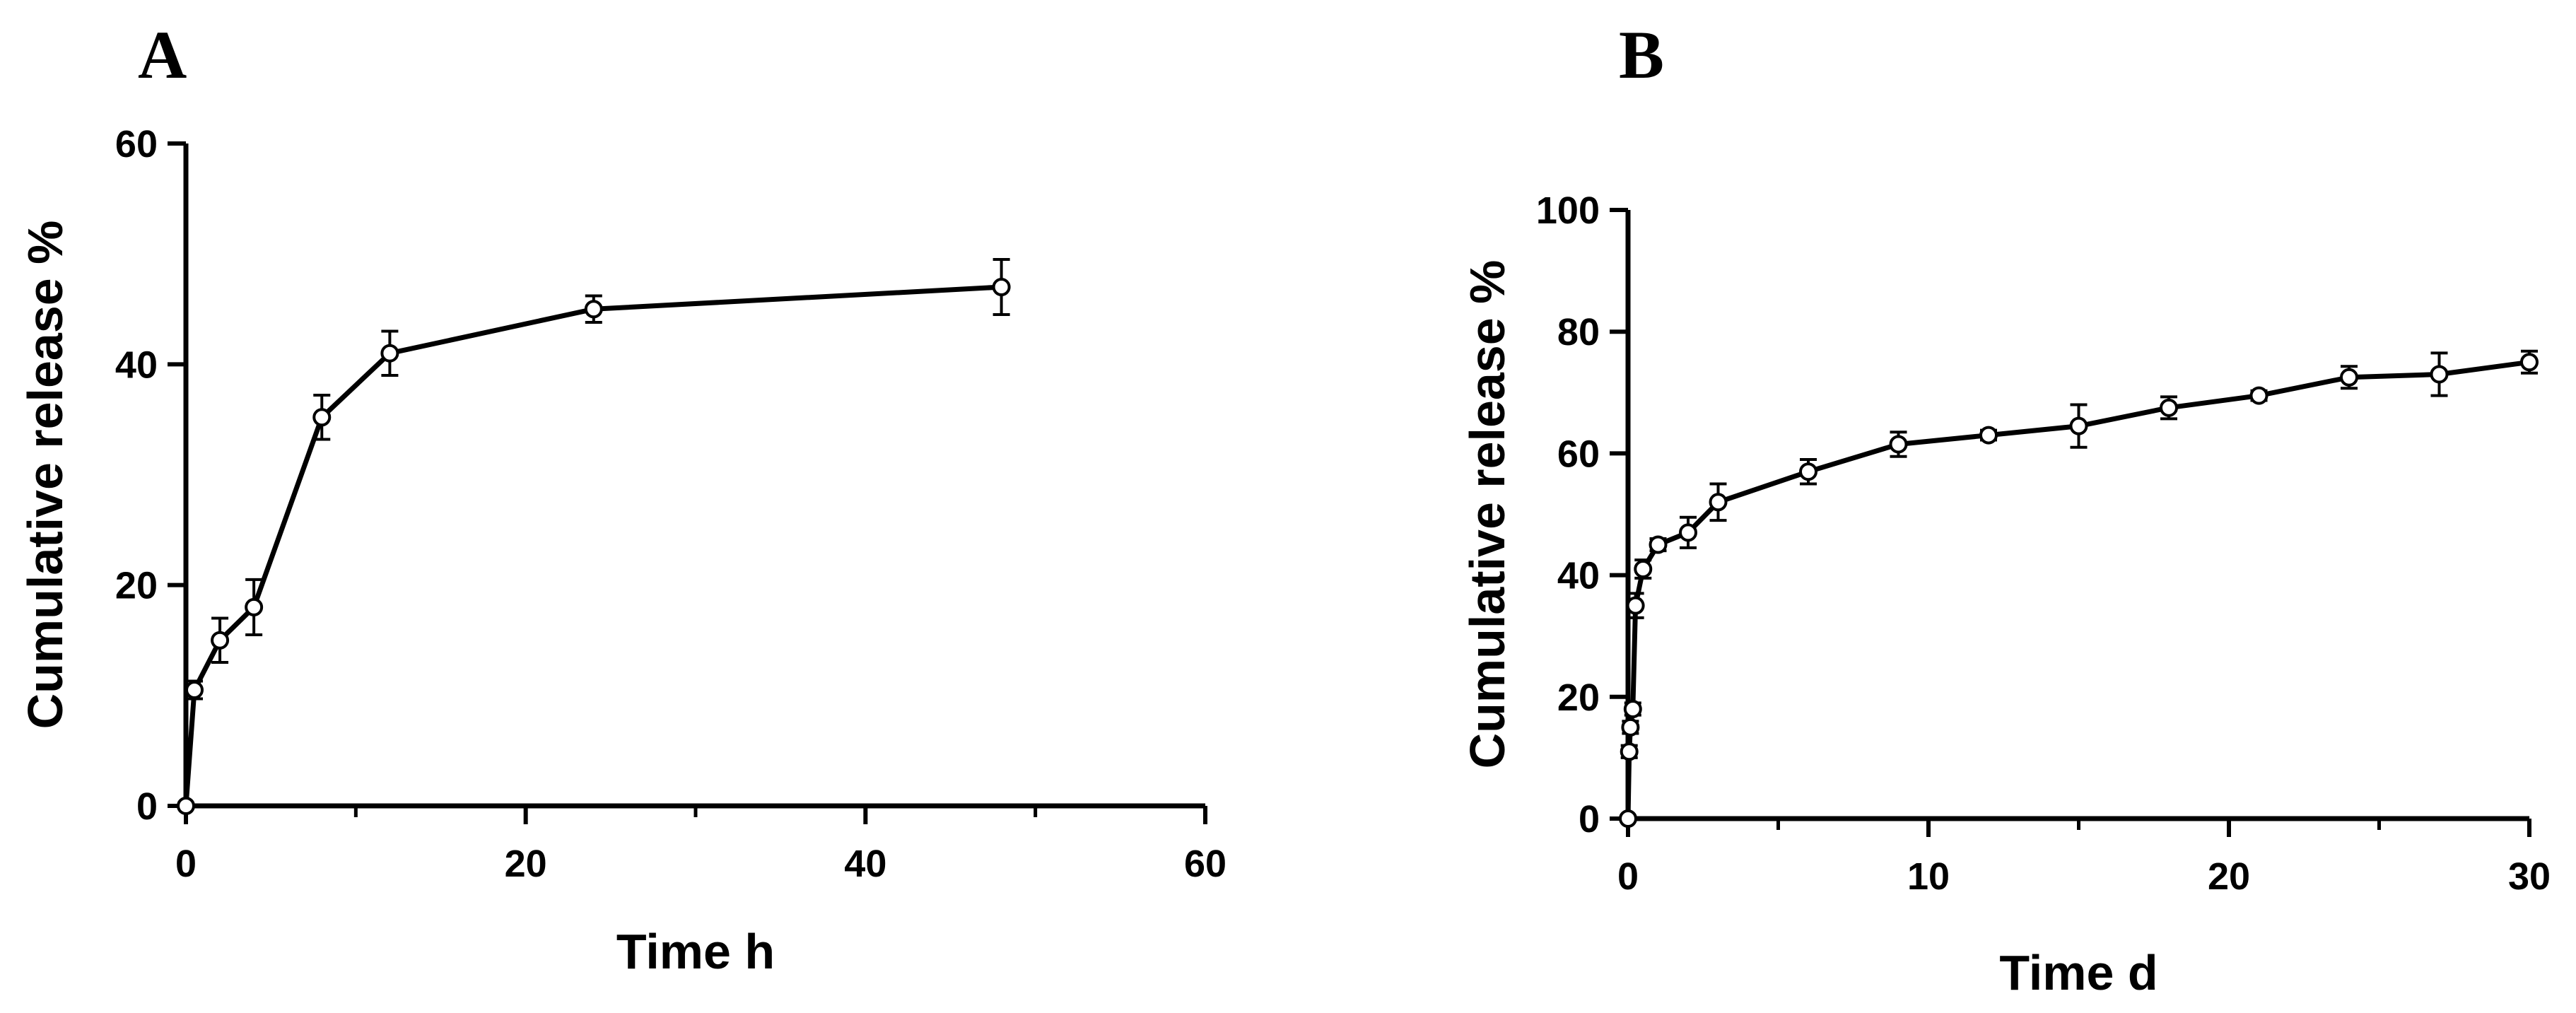 The height and width of the screenshot is (1013, 2576). Describe the element at coordinates (2530, 877) in the screenshot. I see `x-tick-label: 30` at that location.